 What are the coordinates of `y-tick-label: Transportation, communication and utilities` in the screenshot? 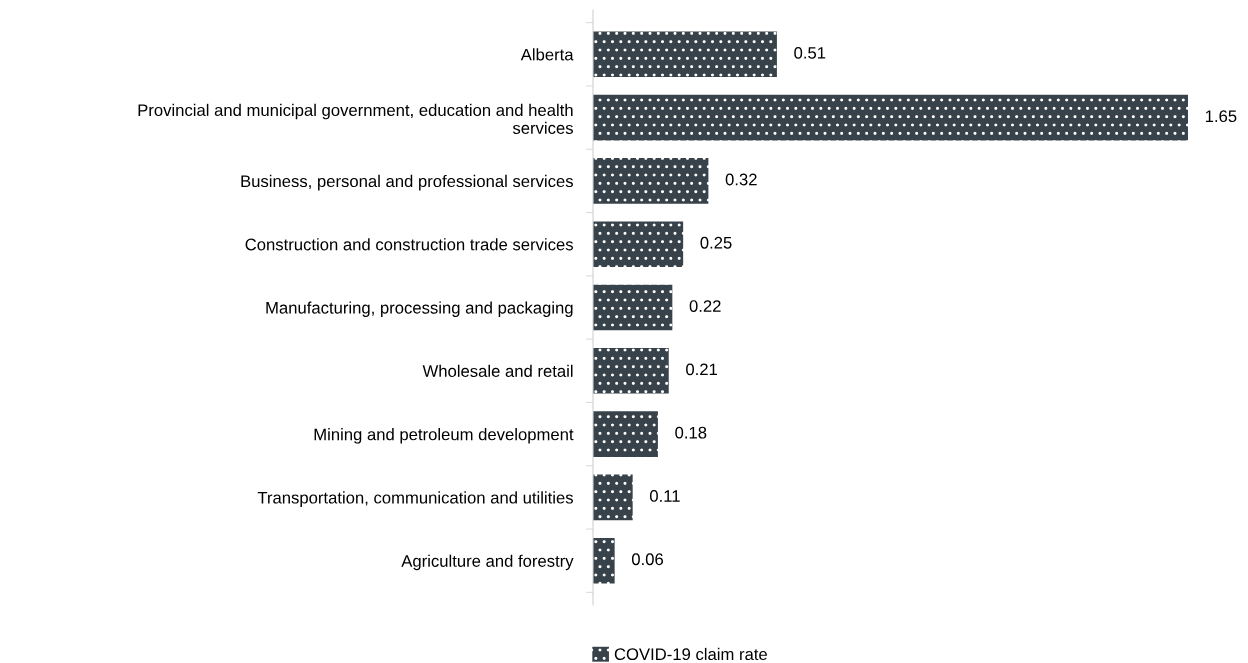 It's located at (415, 499).